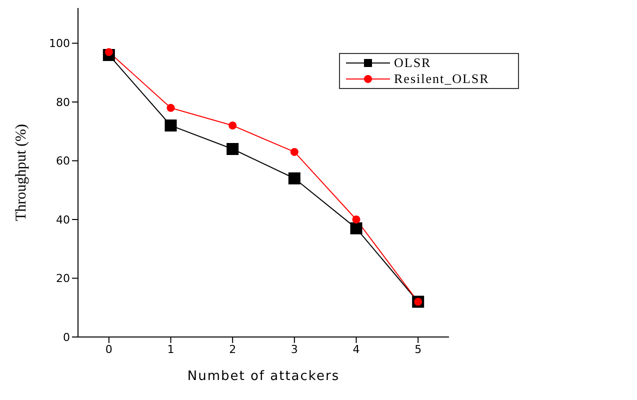  Describe the element at coordinates (63, 219) in the screenshot. I see `y-tick-label: 40` at that location.